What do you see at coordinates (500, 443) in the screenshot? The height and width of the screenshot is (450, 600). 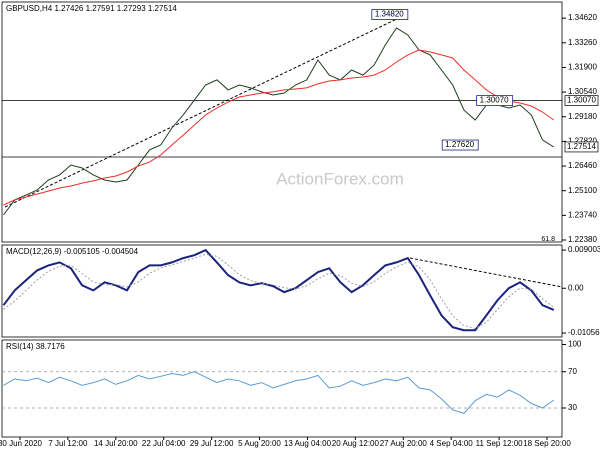 I see `x-tick-label: 11 Sep 12:00` at bounding box center [500, 443].